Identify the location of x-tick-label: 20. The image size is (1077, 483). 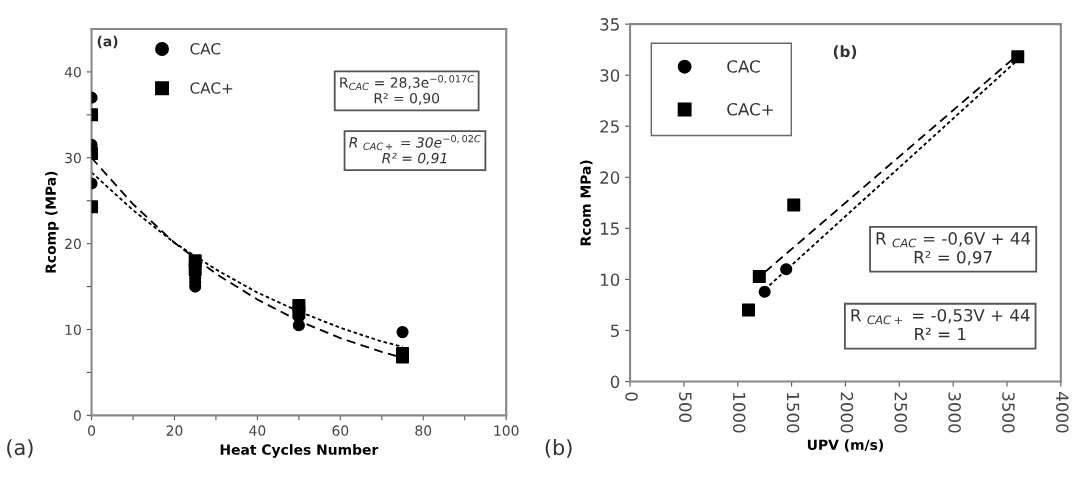
(174, 430).